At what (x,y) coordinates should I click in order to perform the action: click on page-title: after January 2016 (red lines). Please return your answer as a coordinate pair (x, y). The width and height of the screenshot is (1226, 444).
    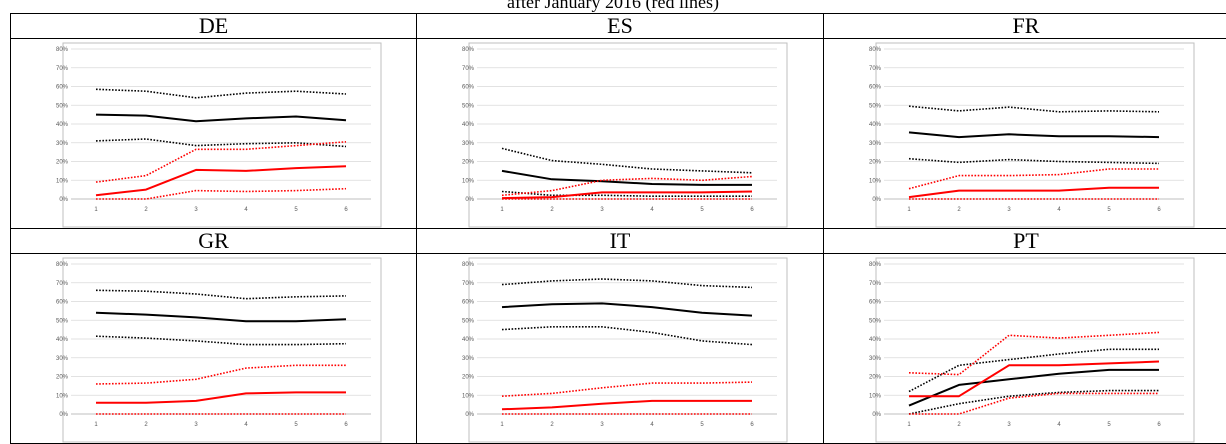
    Looking at the image, I should click on (613, 6).